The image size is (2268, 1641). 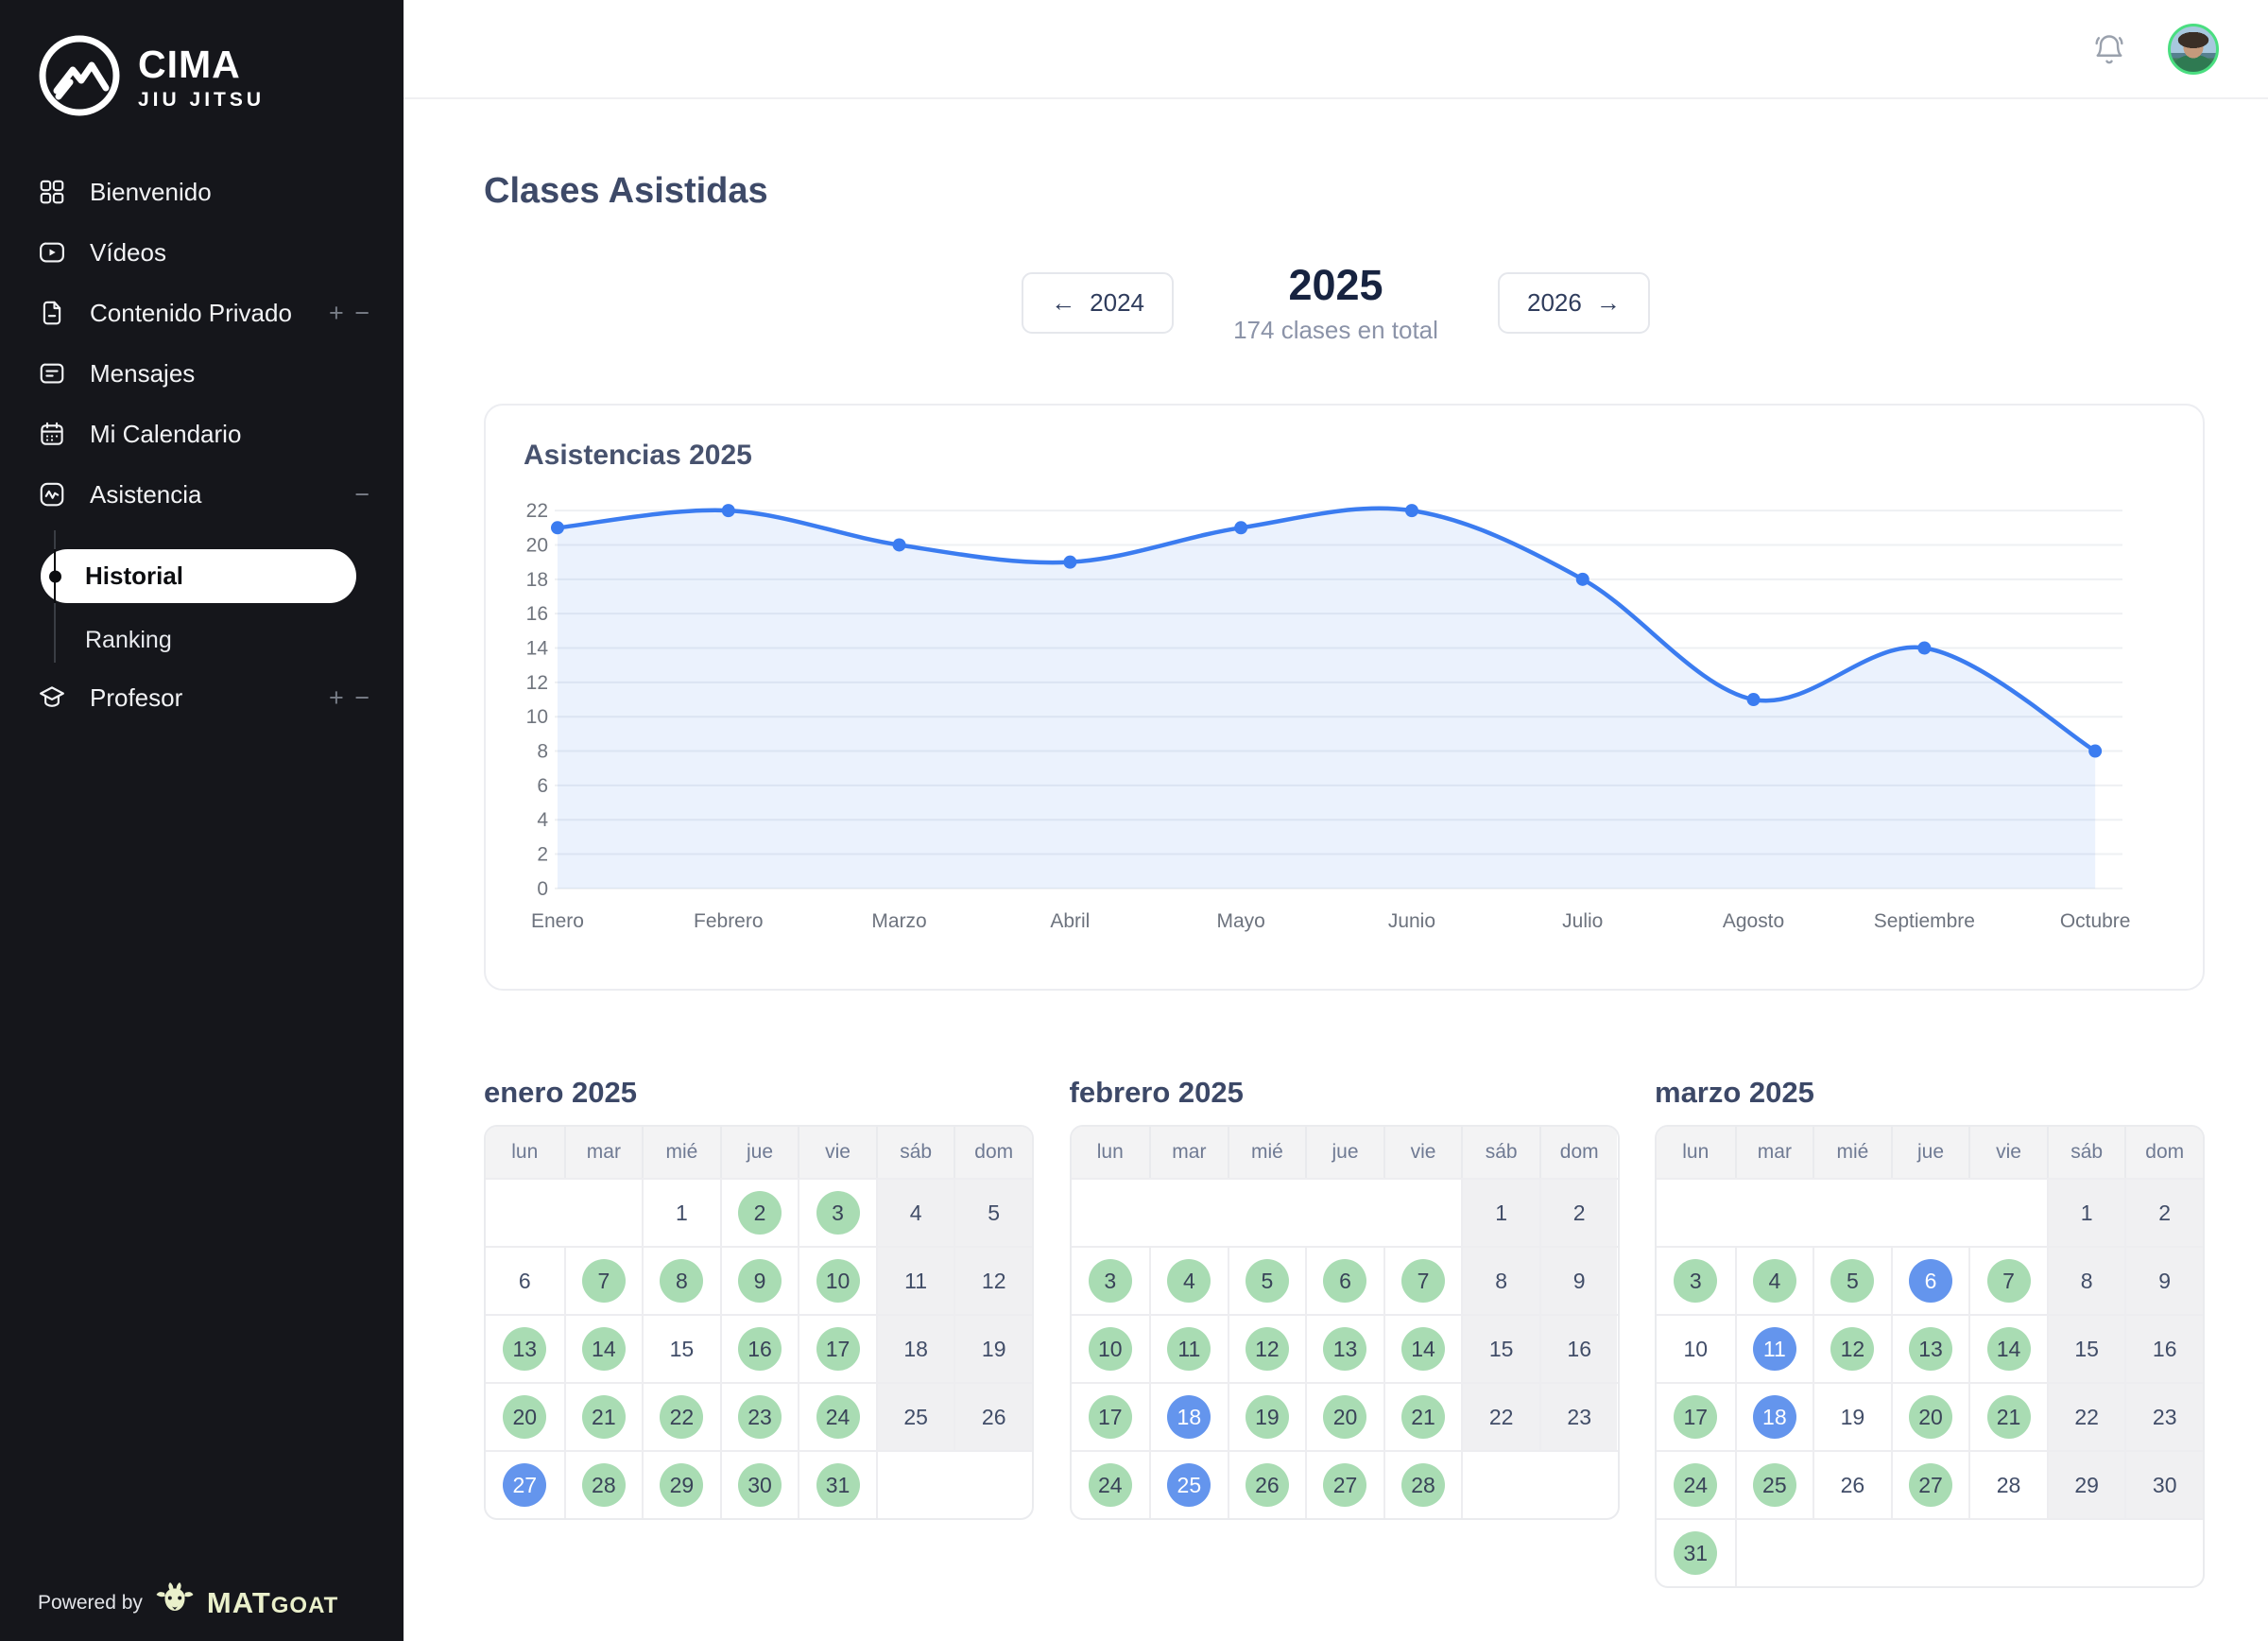 What do you see at coordinates (1422, 1417) in the screenshot?
I see `attended-day-cell: 21` at bounding box center [1422, 1417].